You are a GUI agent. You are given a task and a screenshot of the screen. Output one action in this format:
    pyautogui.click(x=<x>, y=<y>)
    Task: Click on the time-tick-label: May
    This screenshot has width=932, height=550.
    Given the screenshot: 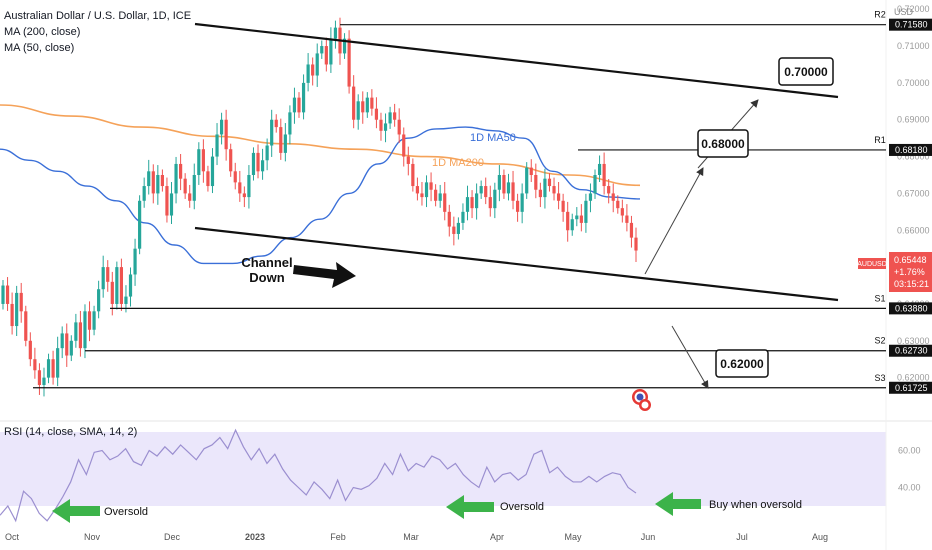 What is the action you would take?
    pyautogui.click(x=573, y=537)
    